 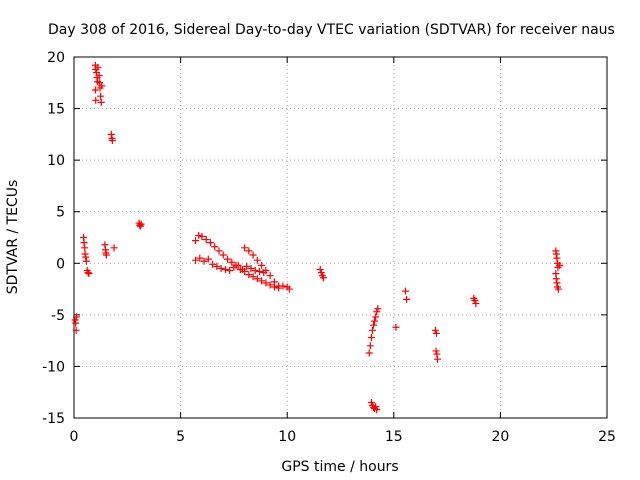 What do you see at coordinates (56, 58) in the screenshot?
I see `y-tick-label: 20` at bounding box center [56, 58].